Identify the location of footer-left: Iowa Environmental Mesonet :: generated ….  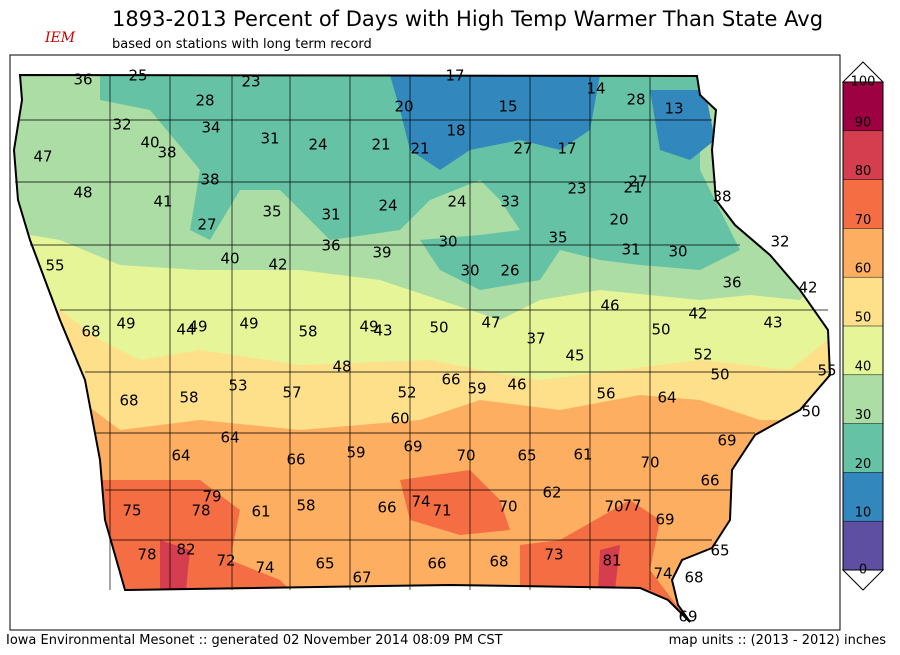
(254, 640).